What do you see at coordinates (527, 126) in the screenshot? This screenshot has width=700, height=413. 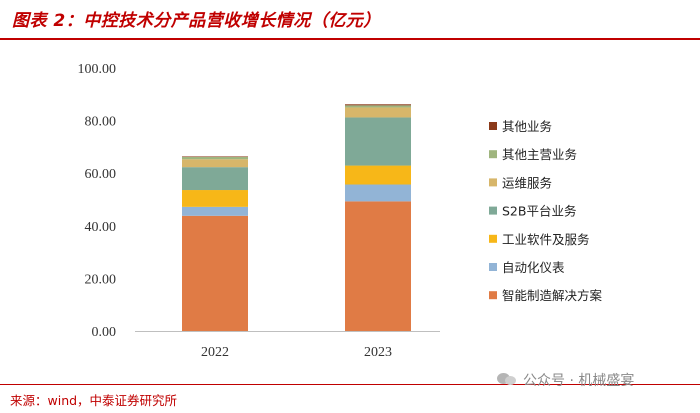 I see `legend-label: 其他业务` at bounding box center [527, 126].